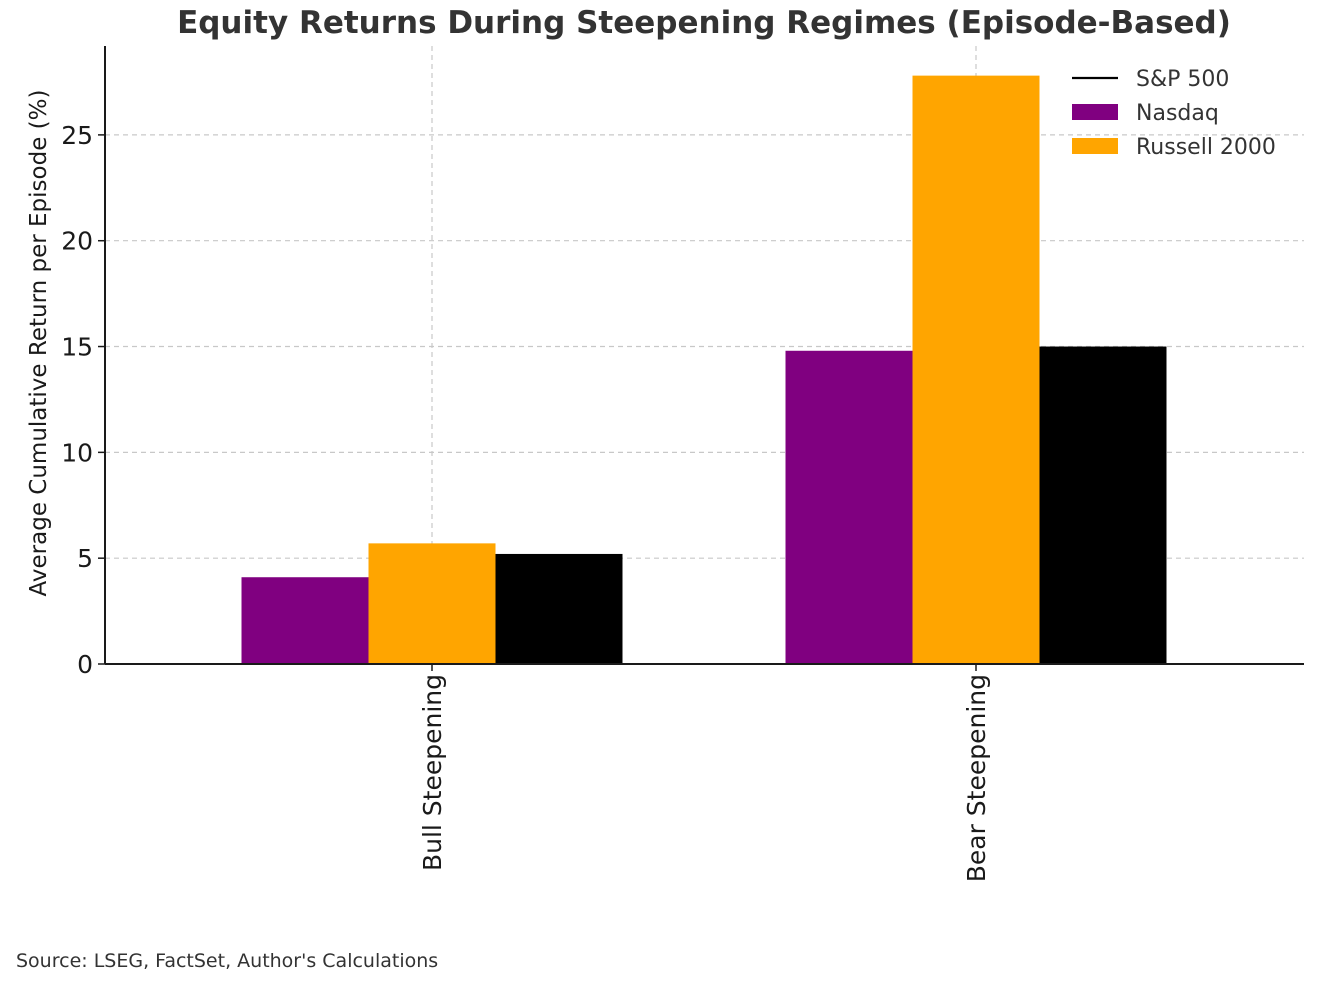  I want to click on legend-swatch-russell-2000, so click(1095, 146).